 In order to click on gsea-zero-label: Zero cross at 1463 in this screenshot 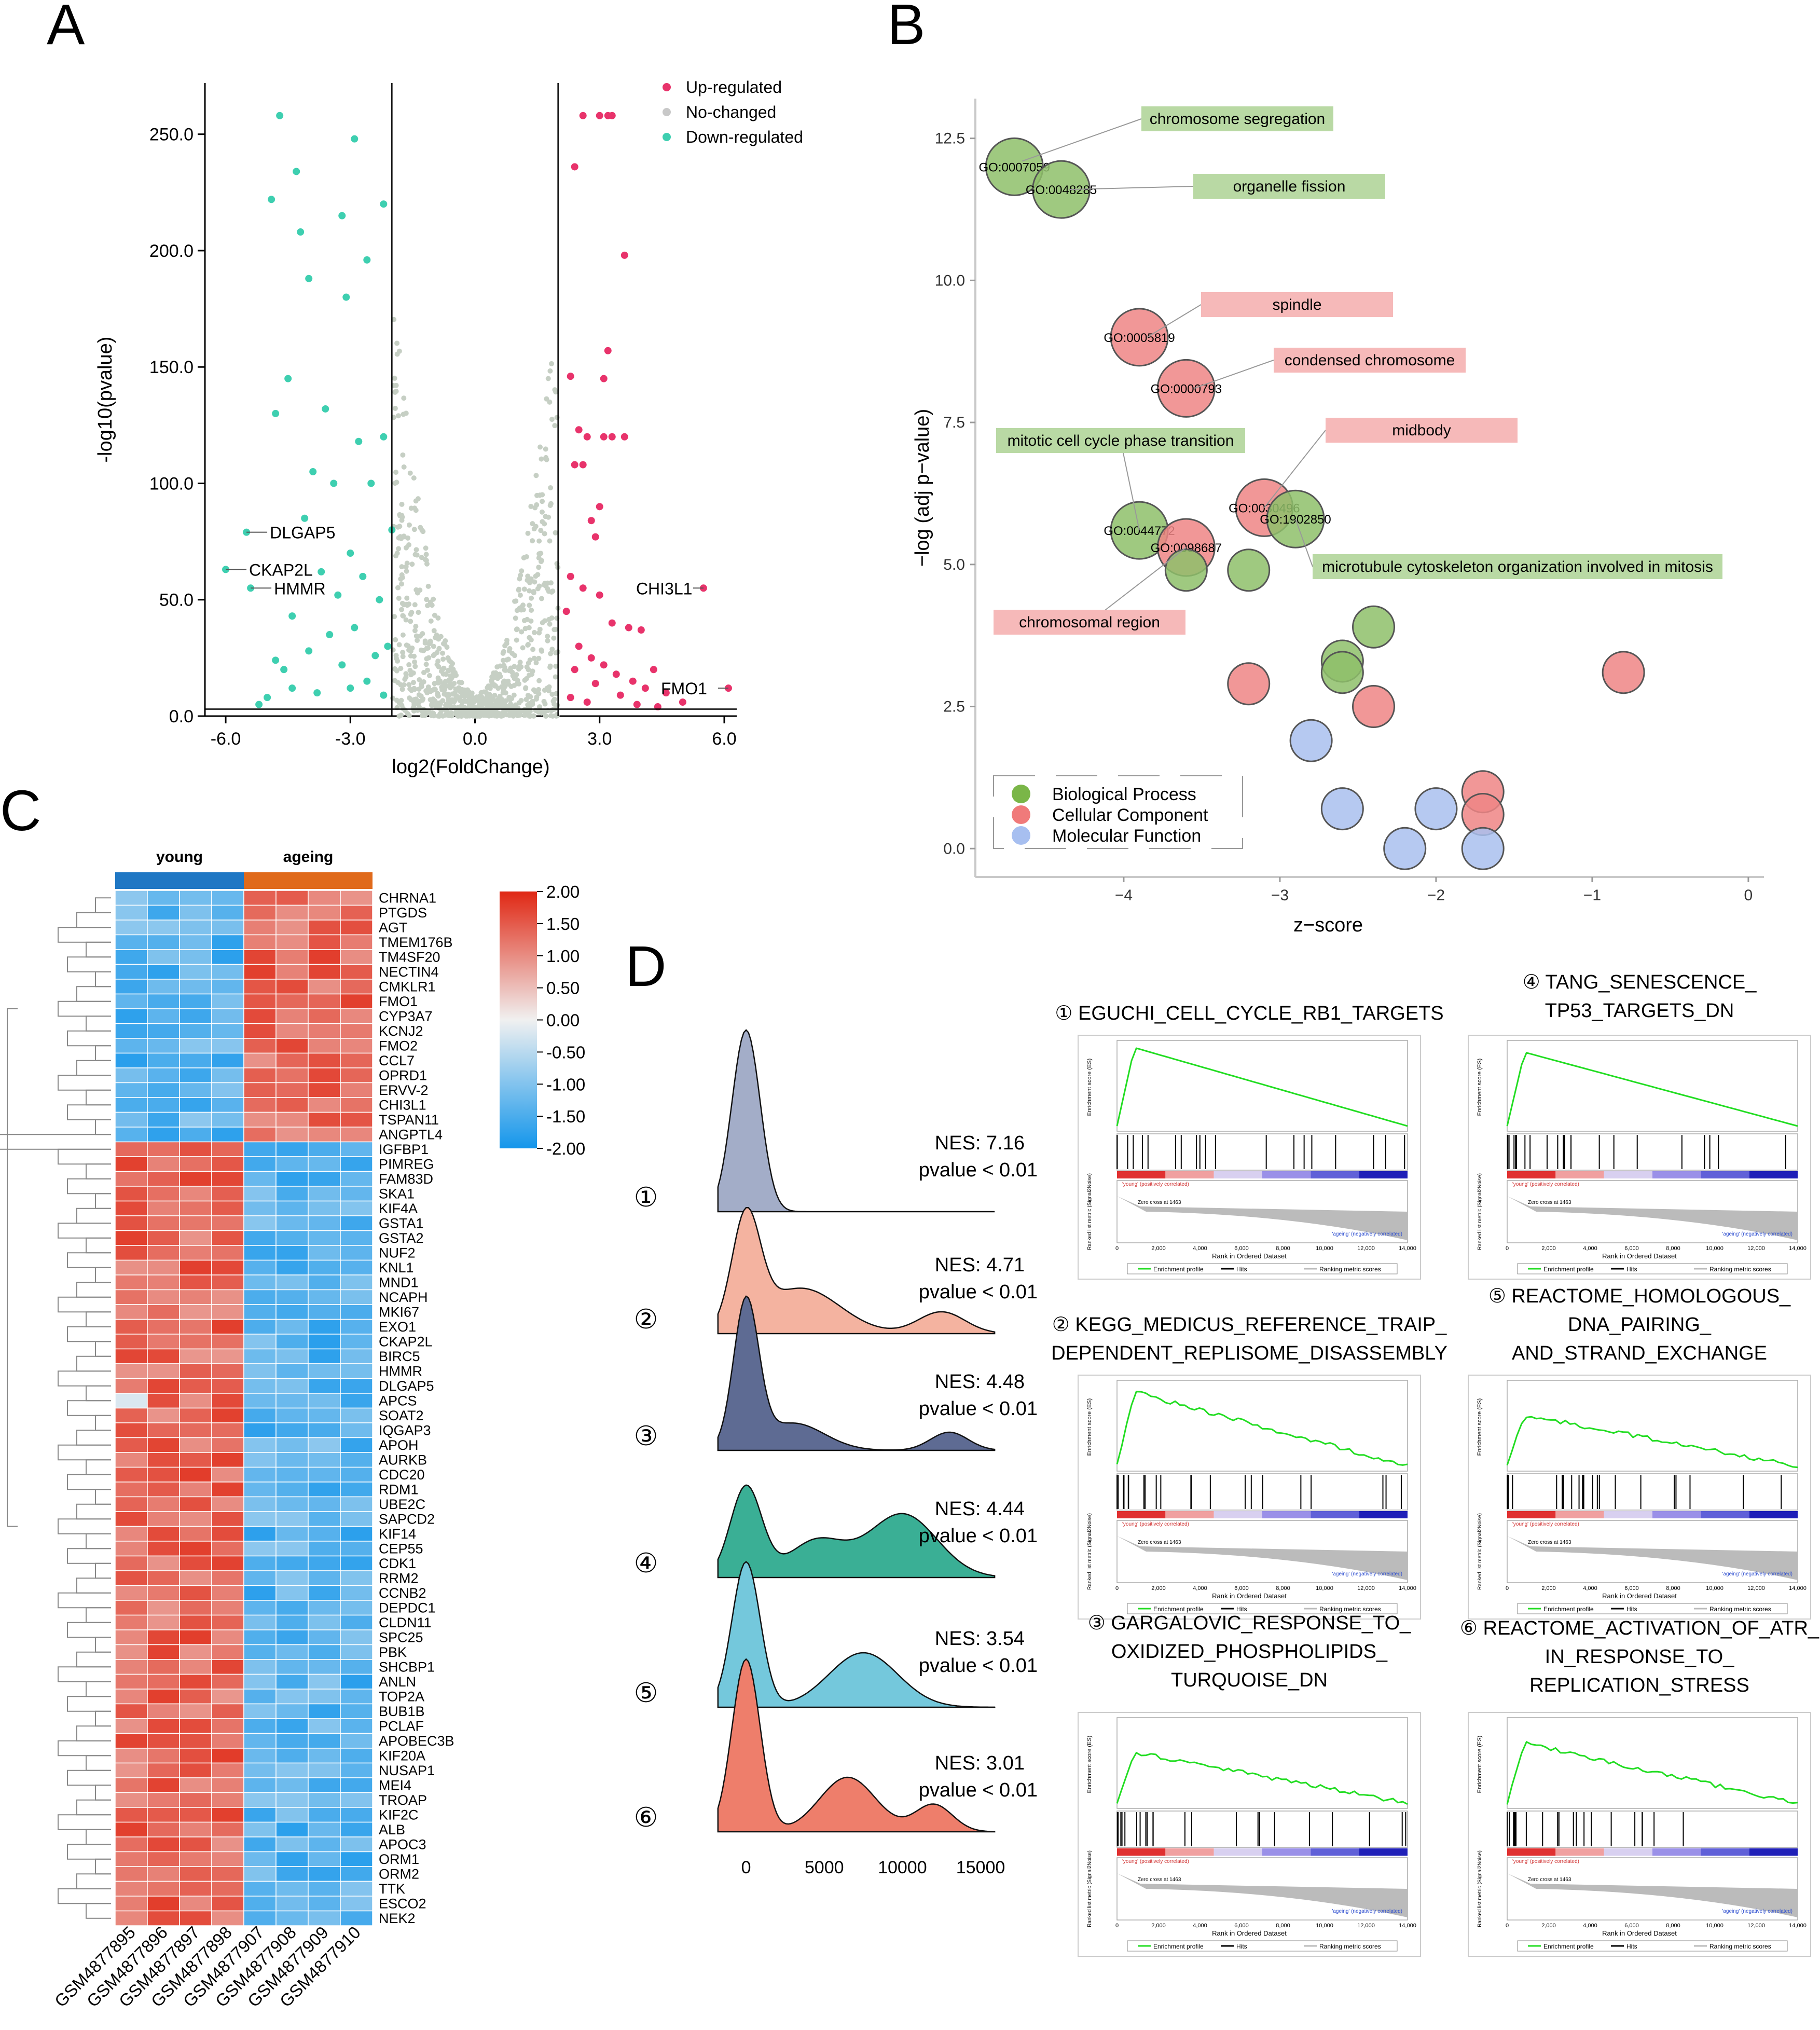, I will do `click(1159, 1202)`.